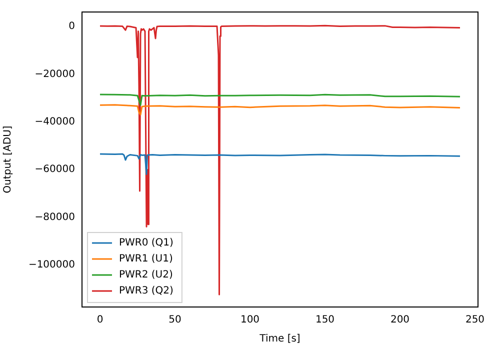  Describe the element at coordinates (279, 339) in the screenshot. I see `x-axis-title: Time [s]` at that location.